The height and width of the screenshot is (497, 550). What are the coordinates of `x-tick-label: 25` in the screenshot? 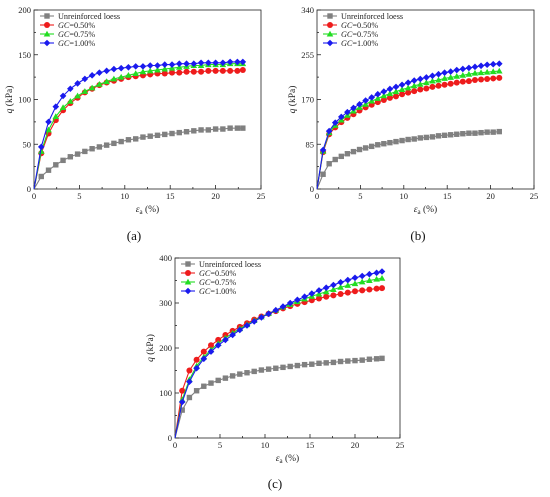 It's located at (400, 445).